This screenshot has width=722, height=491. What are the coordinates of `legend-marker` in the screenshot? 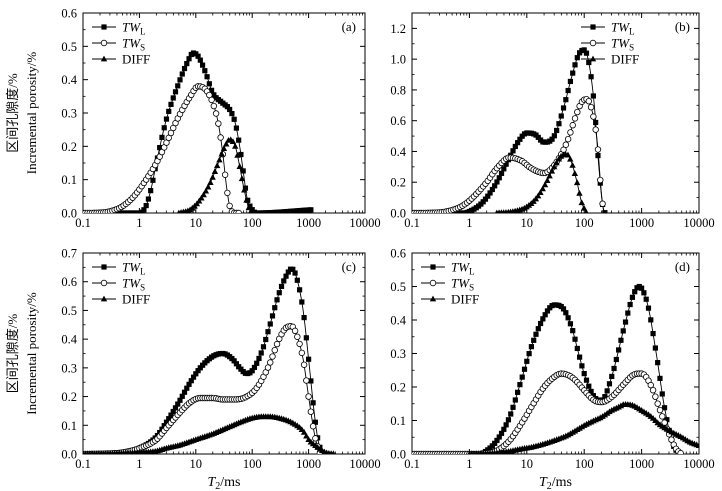 It's located at (433, 283).